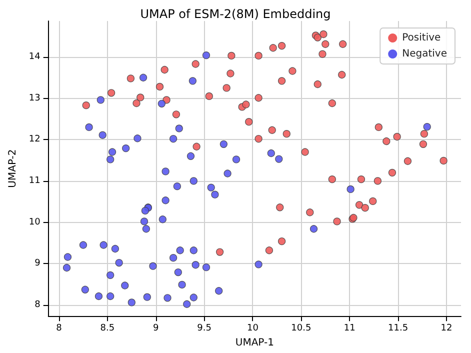 Image resolution: width=471 pixels, height=353 pixels. What do you see at coordinates (204, 329) in the screenshot?
I see `x-tick-label: 9.5` at bounding box center [204, 329].